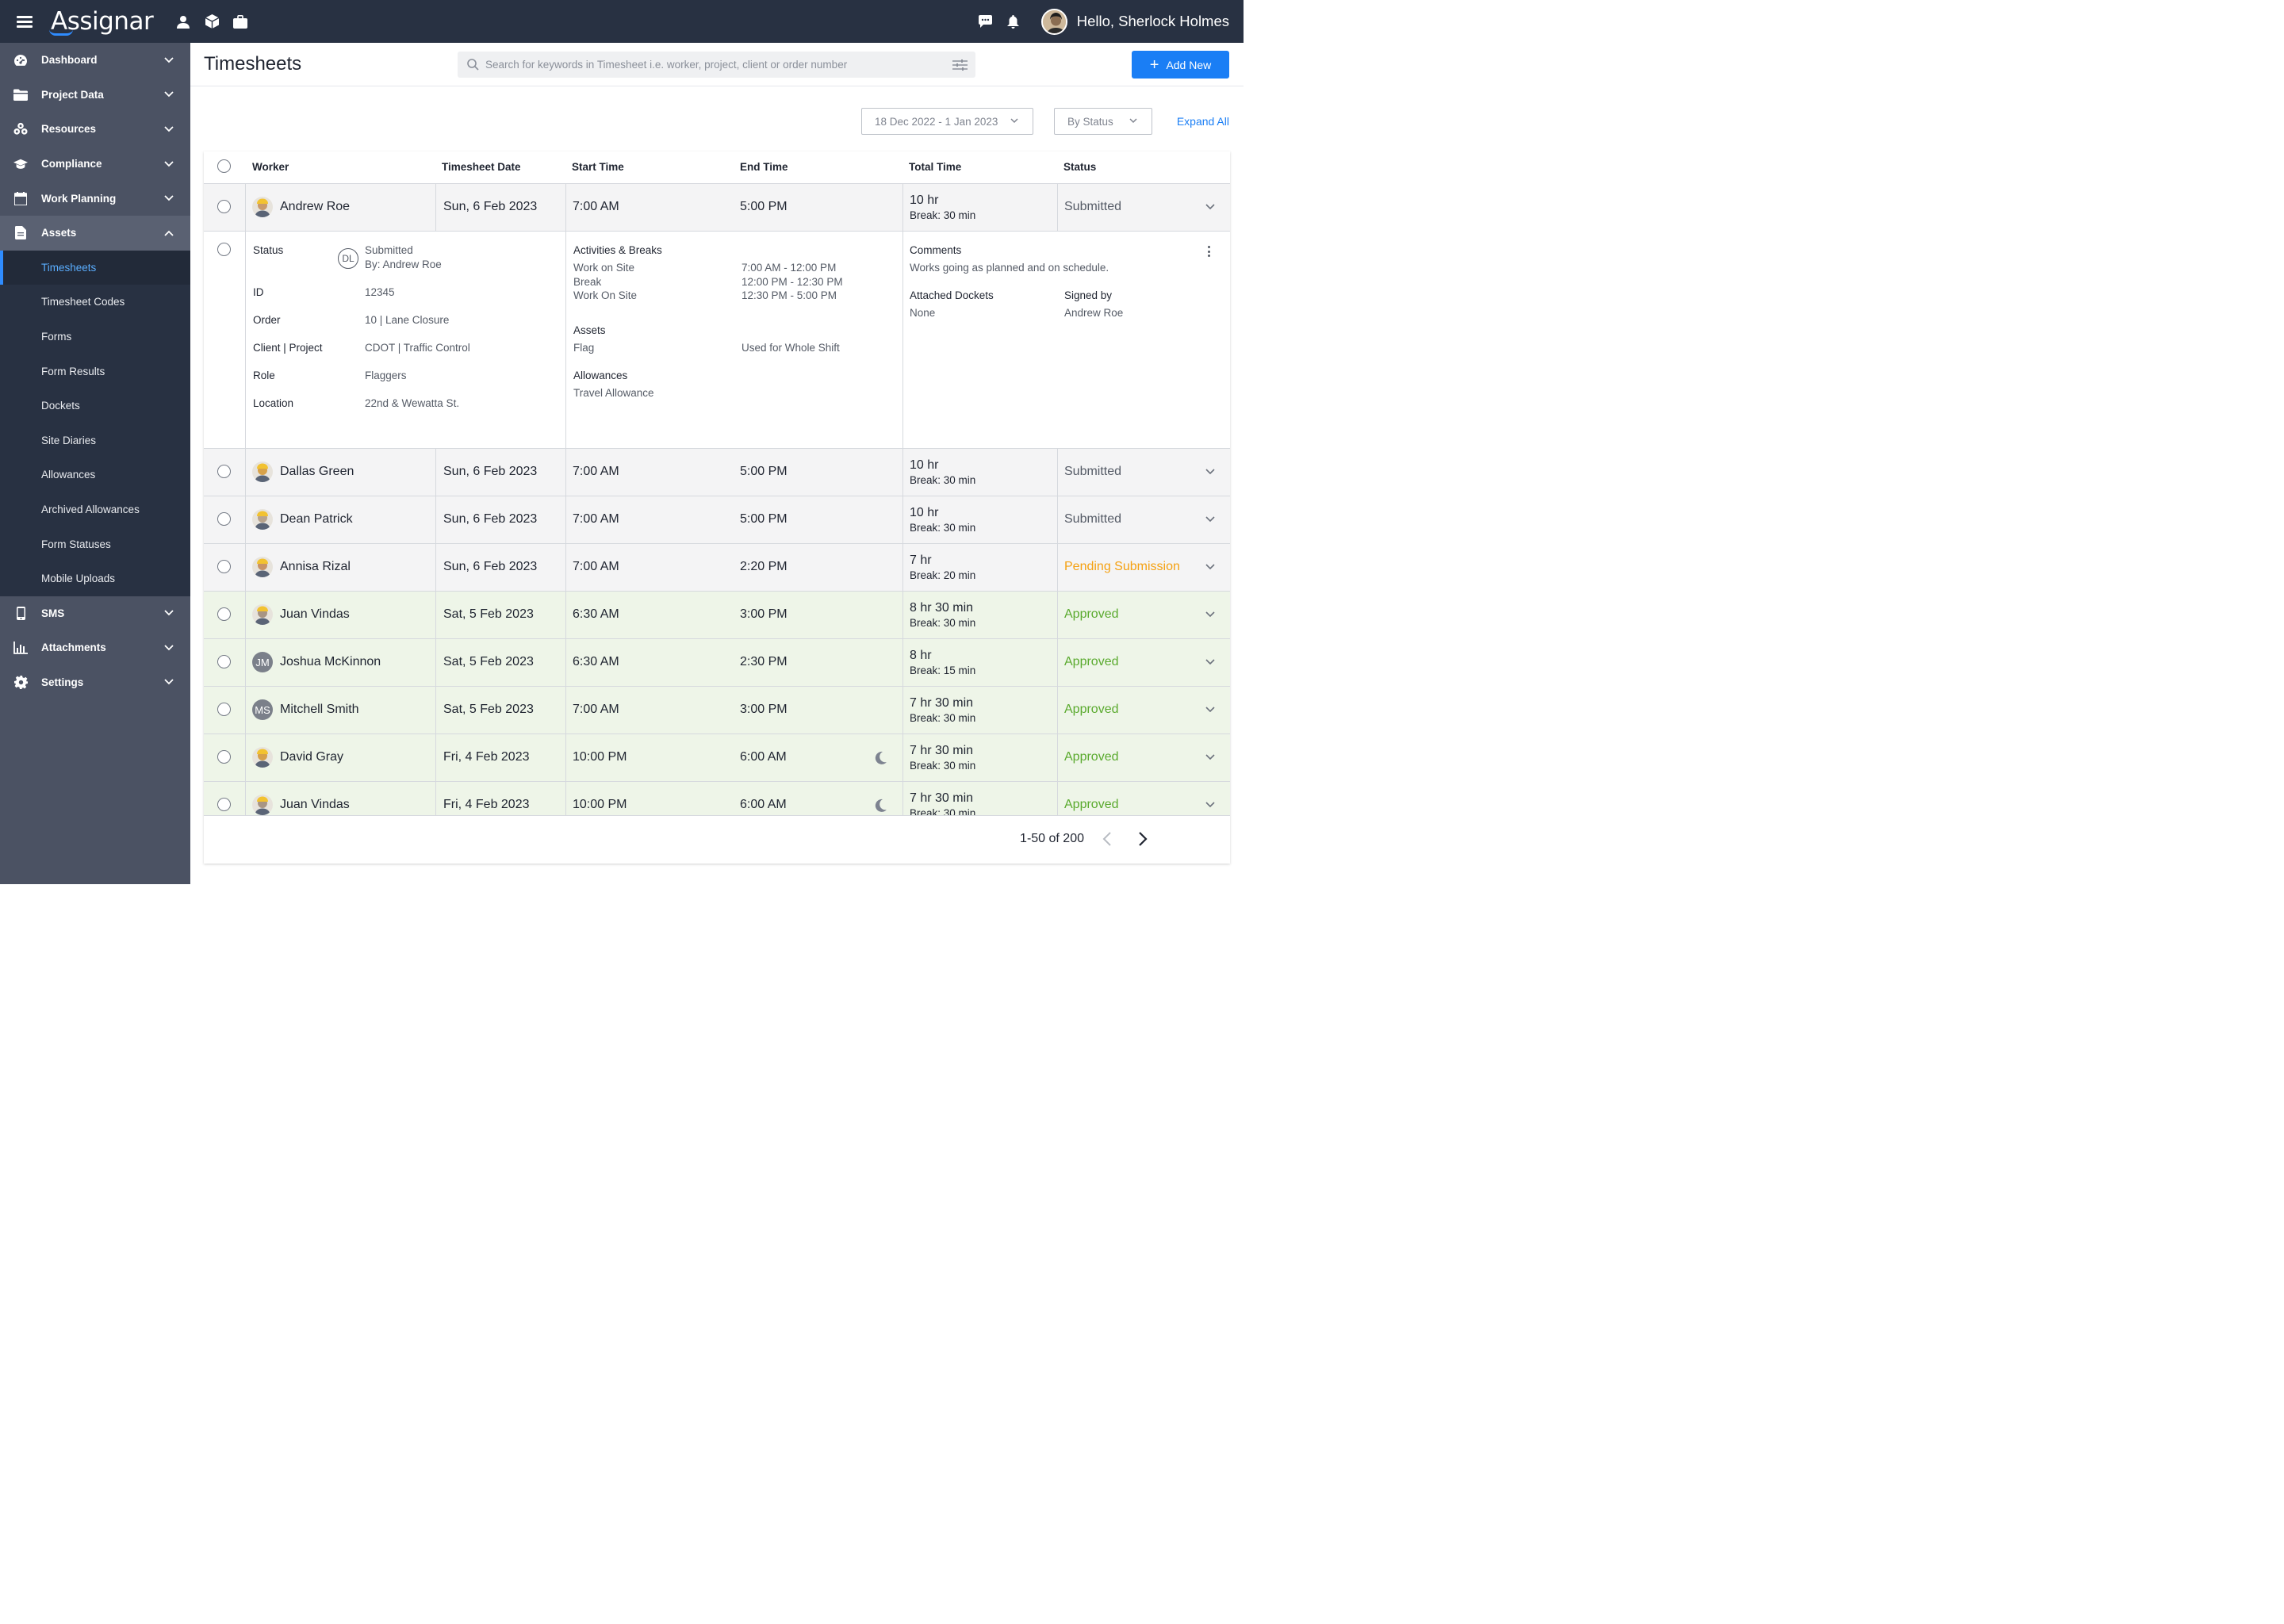 The height and width of the screenshot is (1624, 2284). I want to click on sidebar-item-project-data: Project Data, so click(95, 95).